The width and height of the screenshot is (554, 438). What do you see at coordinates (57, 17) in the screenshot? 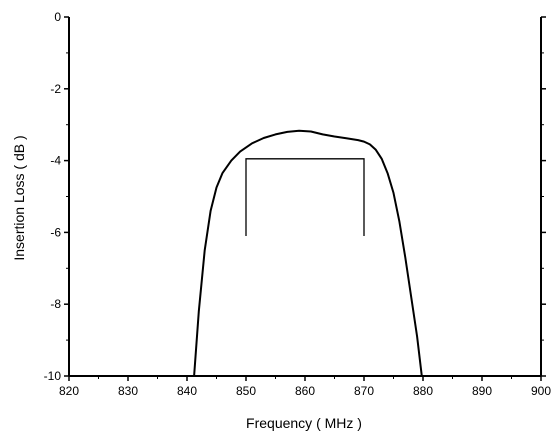
I see `y-tick-label: 0` at bounding box center [57, 17].